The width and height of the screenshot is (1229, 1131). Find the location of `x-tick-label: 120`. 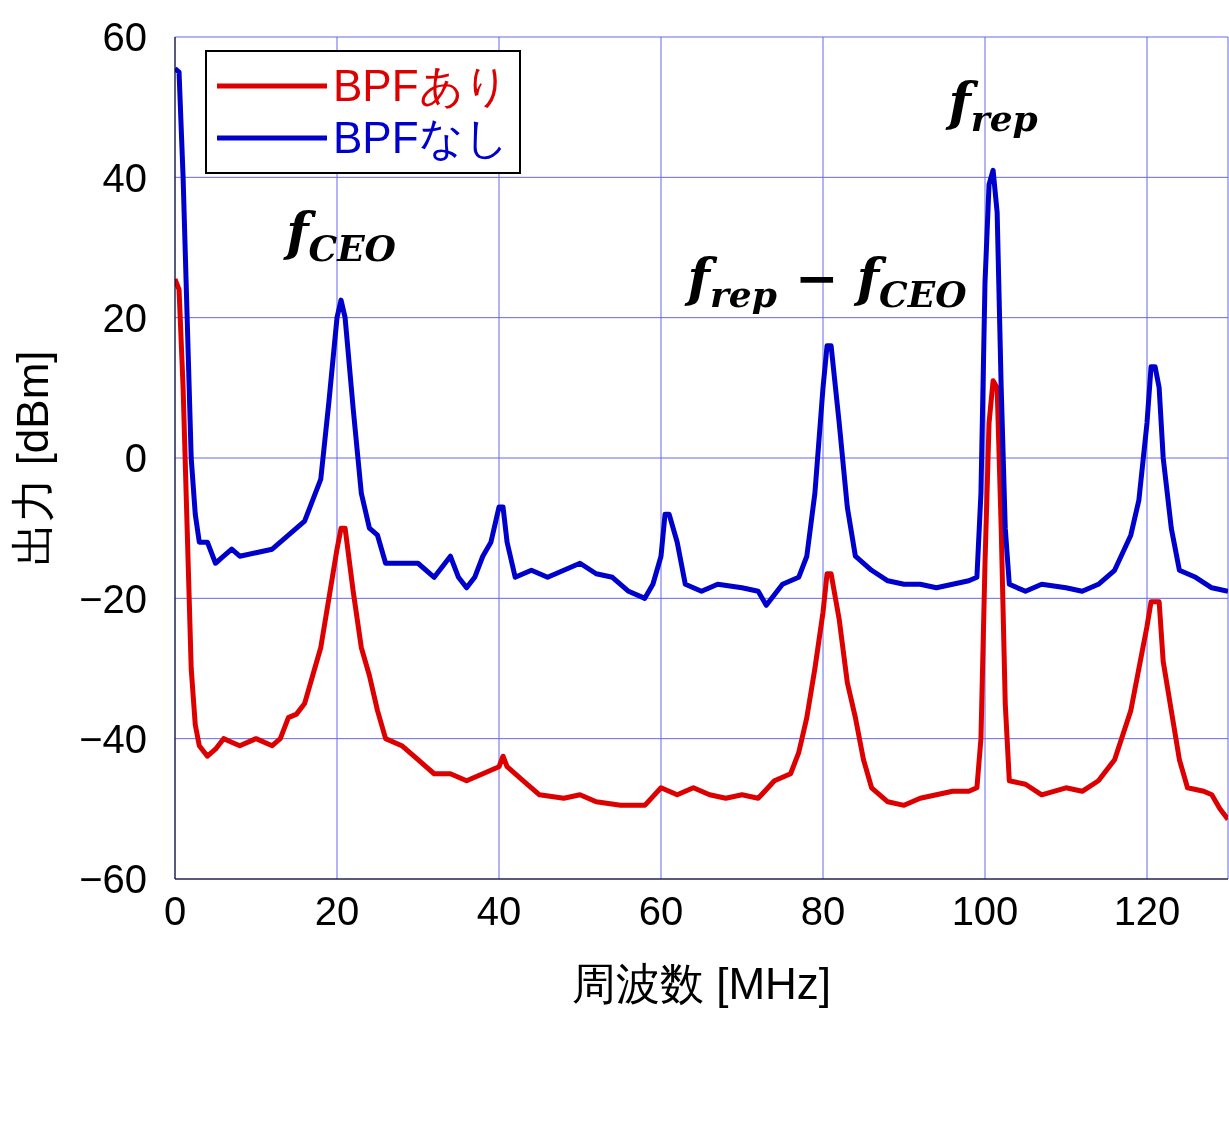

x-tick-label: 120 is located at coordinates (1147, 911).